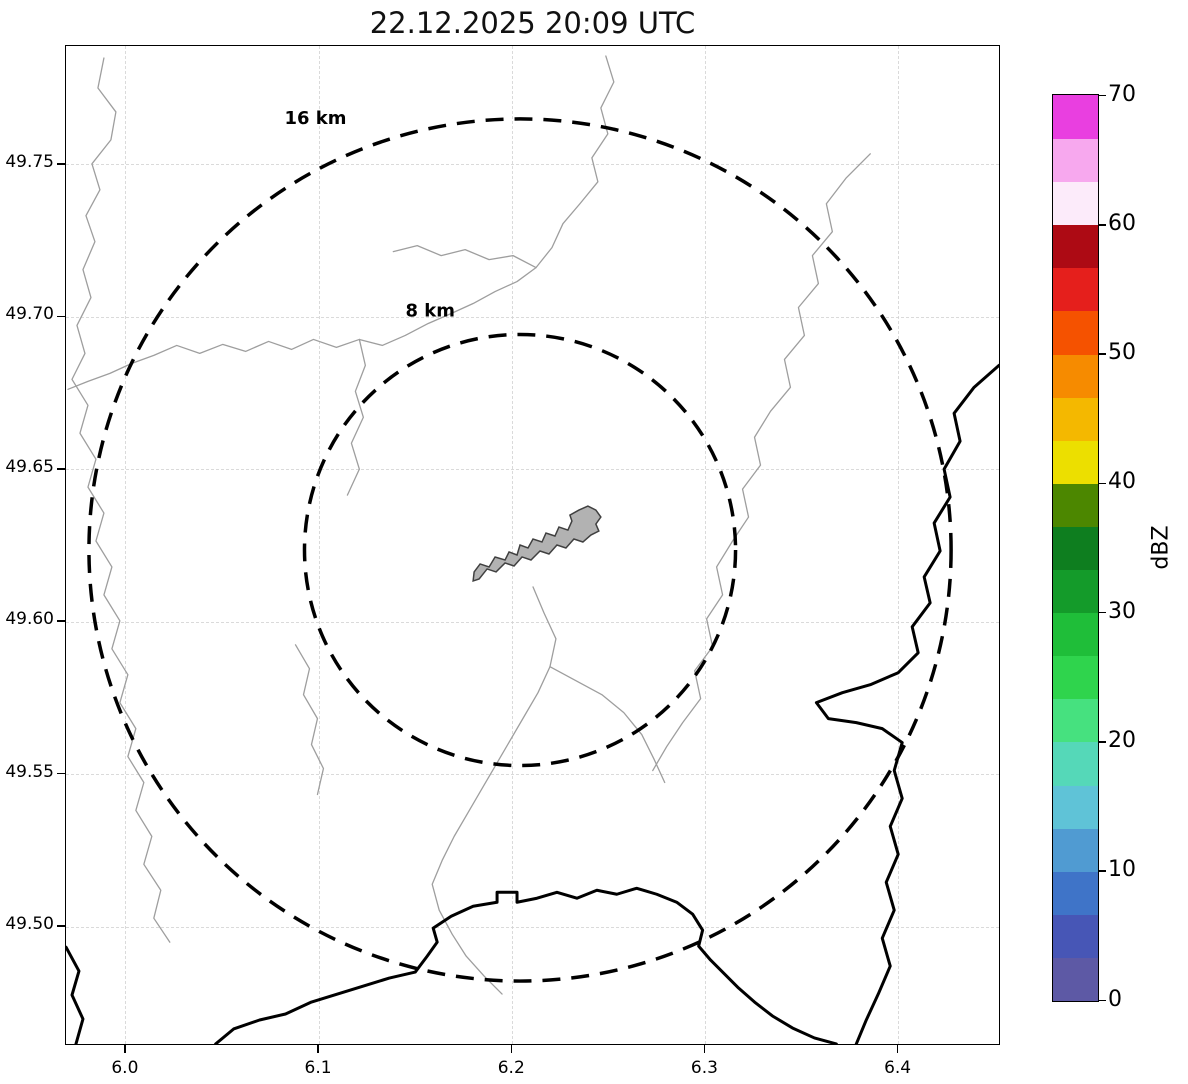 Image resolution: width=1188 pixels, height=1084 pixels. I want to click on colorbar, so click(1075, 548).